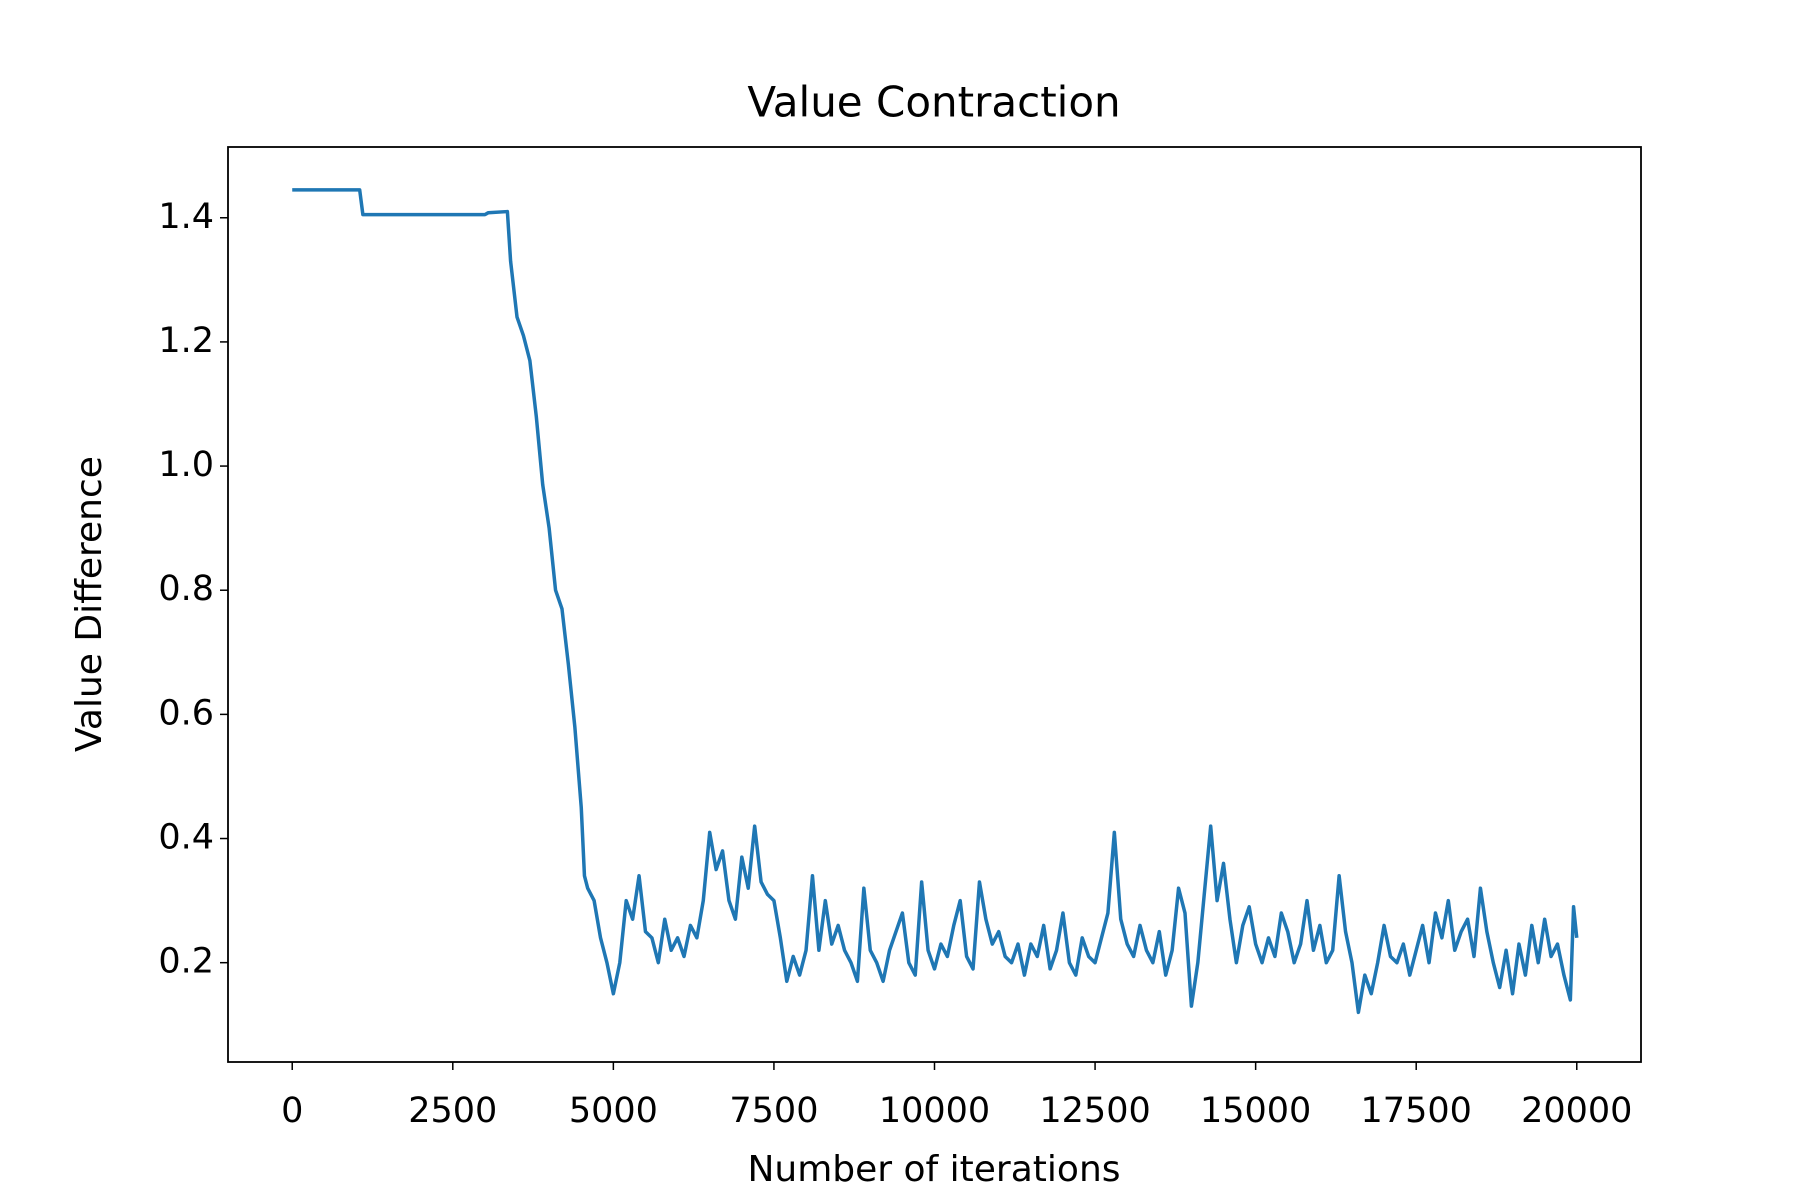  What do you see at coordinates (186, 838) in the screenshot?
I see `y-tick-label: 0.4` at bounding box center [186, 838].